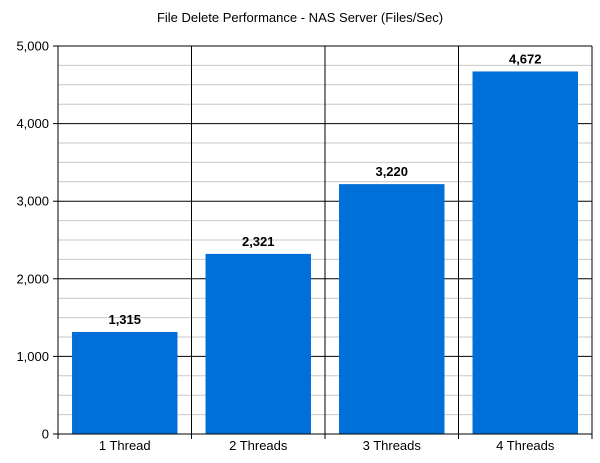  What do you see at coordinates (125, 445) in the screenshot?
I see `x-tick-label: 1 Thread` at bounding box center [125, 445].